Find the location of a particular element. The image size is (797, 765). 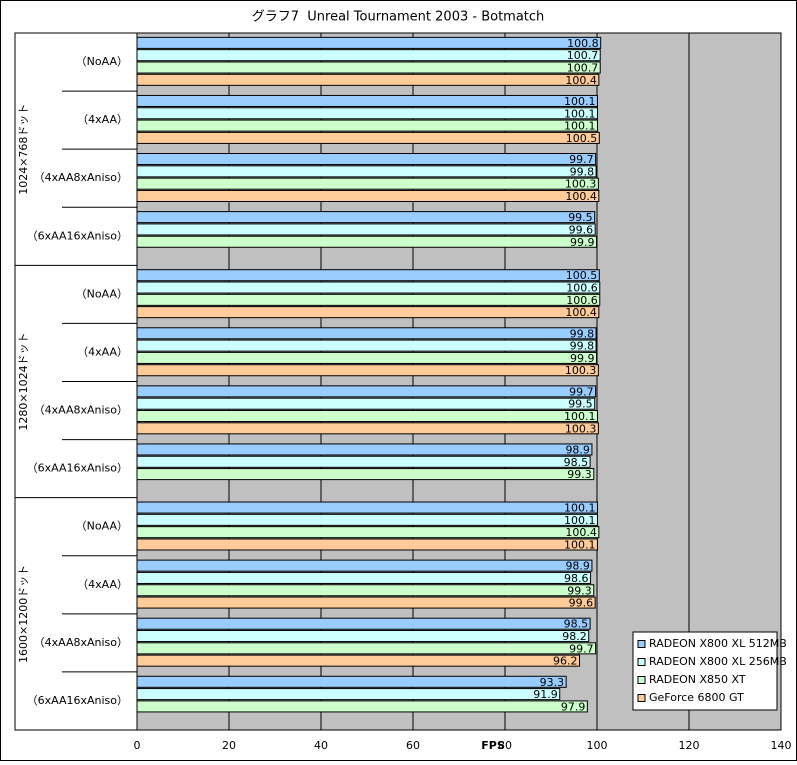

chart-title: グラフ7 Unreal Tournament 2003 - Botmatch is located at coordinates (398, 17).